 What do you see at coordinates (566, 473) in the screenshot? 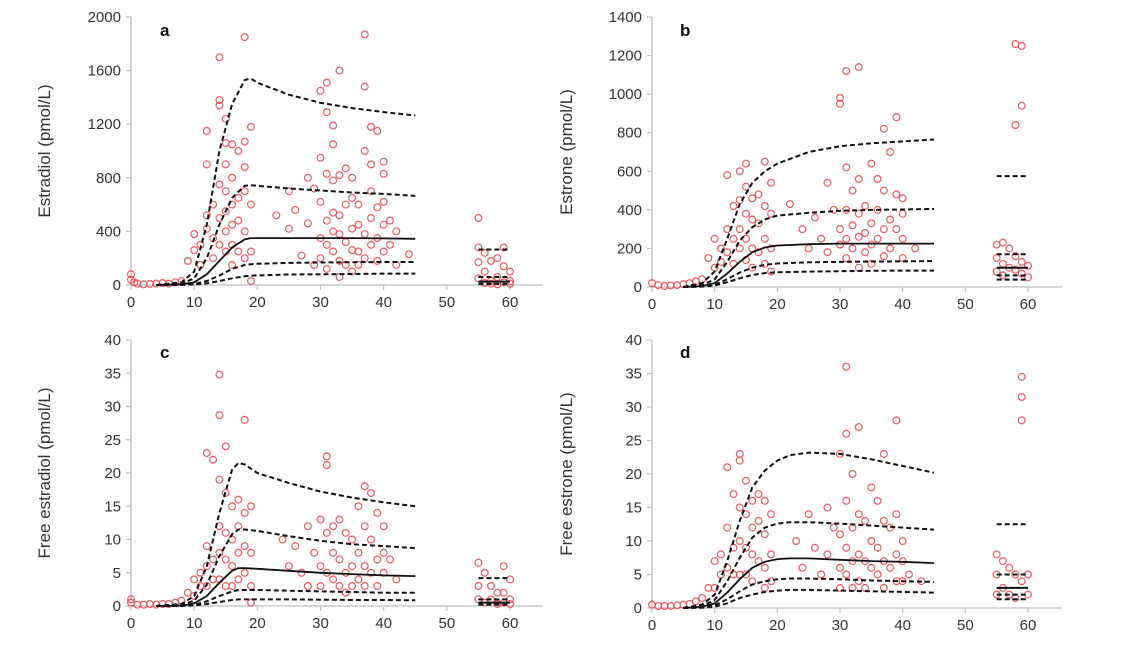
I see `y-axis-label: Free estrone (pmol/L)` at bounding box center [566, 473].